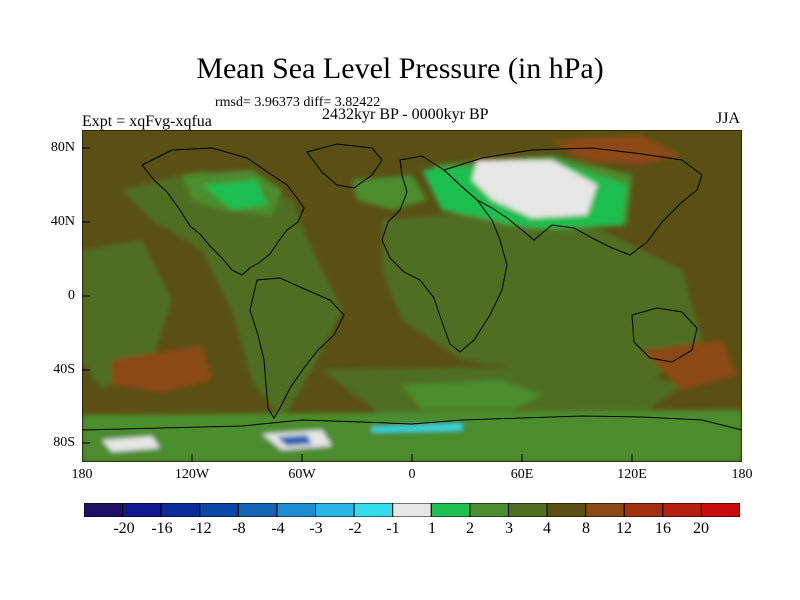 This screenshot has width=800, height=600. What do you see at coordinates (192, 474) in the screenshot?
I see `x-tick-120w: 120W` at bounding box center [192, 474].